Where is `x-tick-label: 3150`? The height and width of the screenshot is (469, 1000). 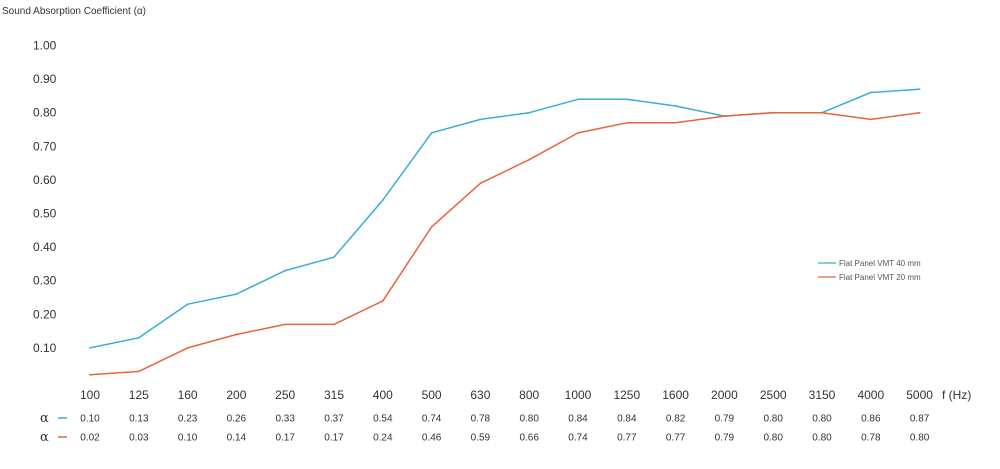 x-tick-label: 3150 is located at coordinates (822, 395).